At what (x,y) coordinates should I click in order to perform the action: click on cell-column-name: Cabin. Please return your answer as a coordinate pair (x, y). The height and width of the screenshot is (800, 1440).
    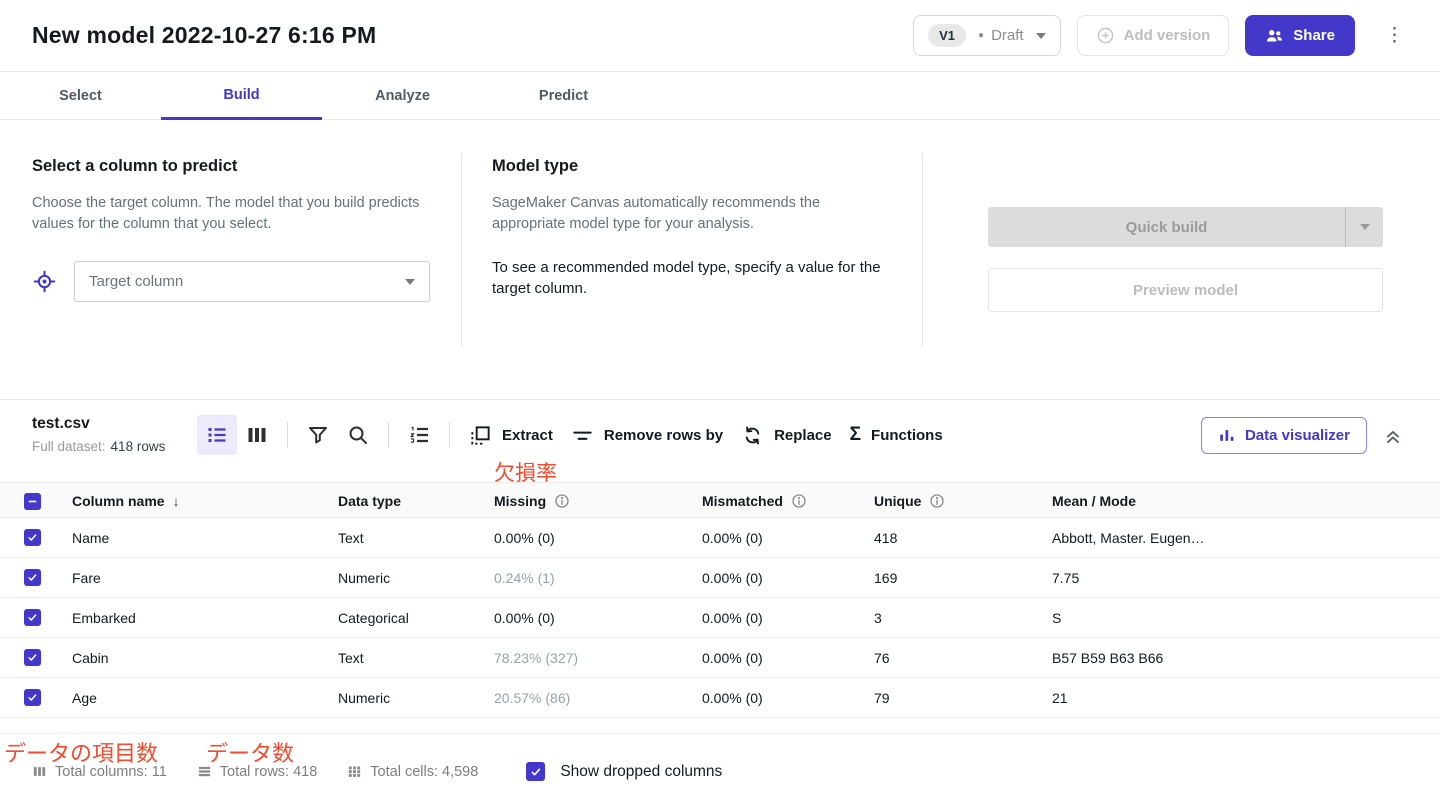
    Looking at the image, I should click on (90, 657).